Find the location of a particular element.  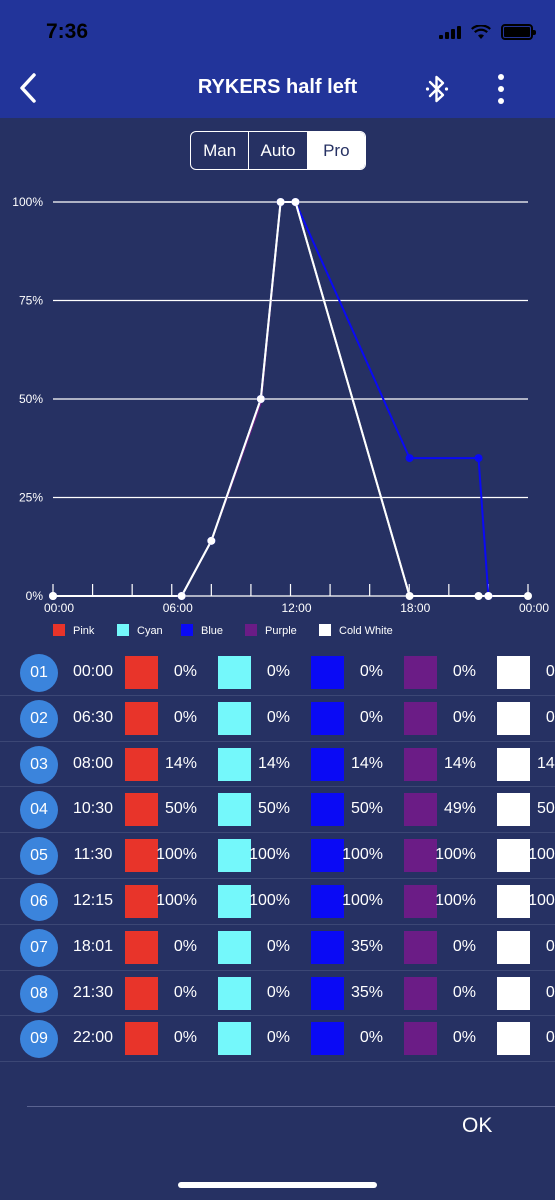

more-options-button is located at coordinates (501, 89).